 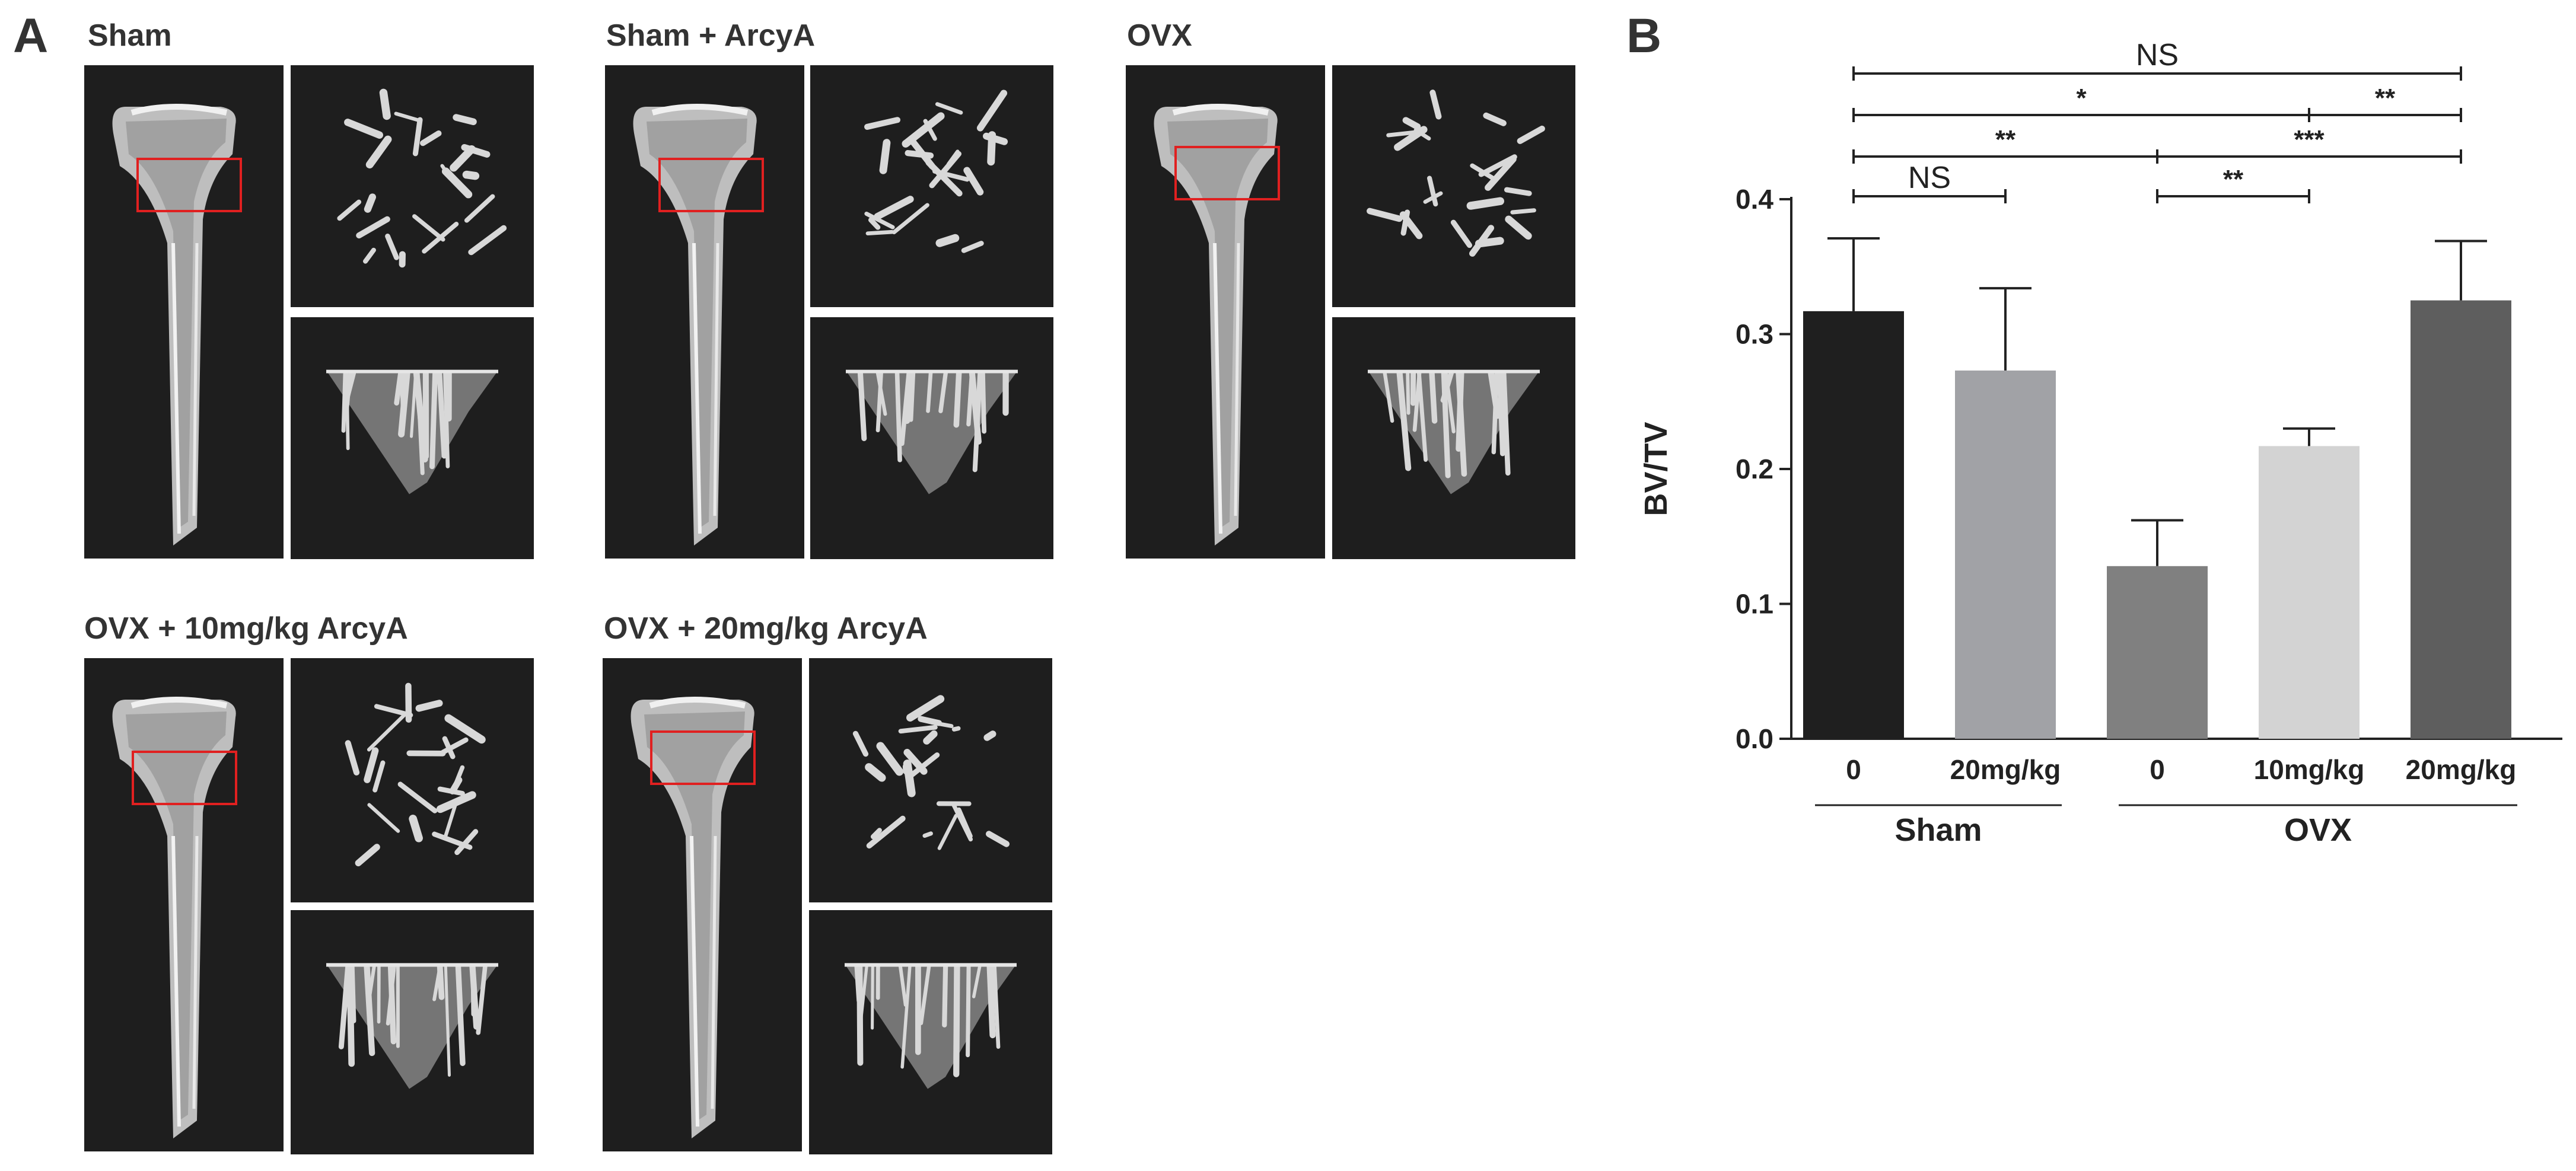 I want to click on group-title-ovx-20: OVX + 20mg/kg ArcyA, so click(x=766, y=628).